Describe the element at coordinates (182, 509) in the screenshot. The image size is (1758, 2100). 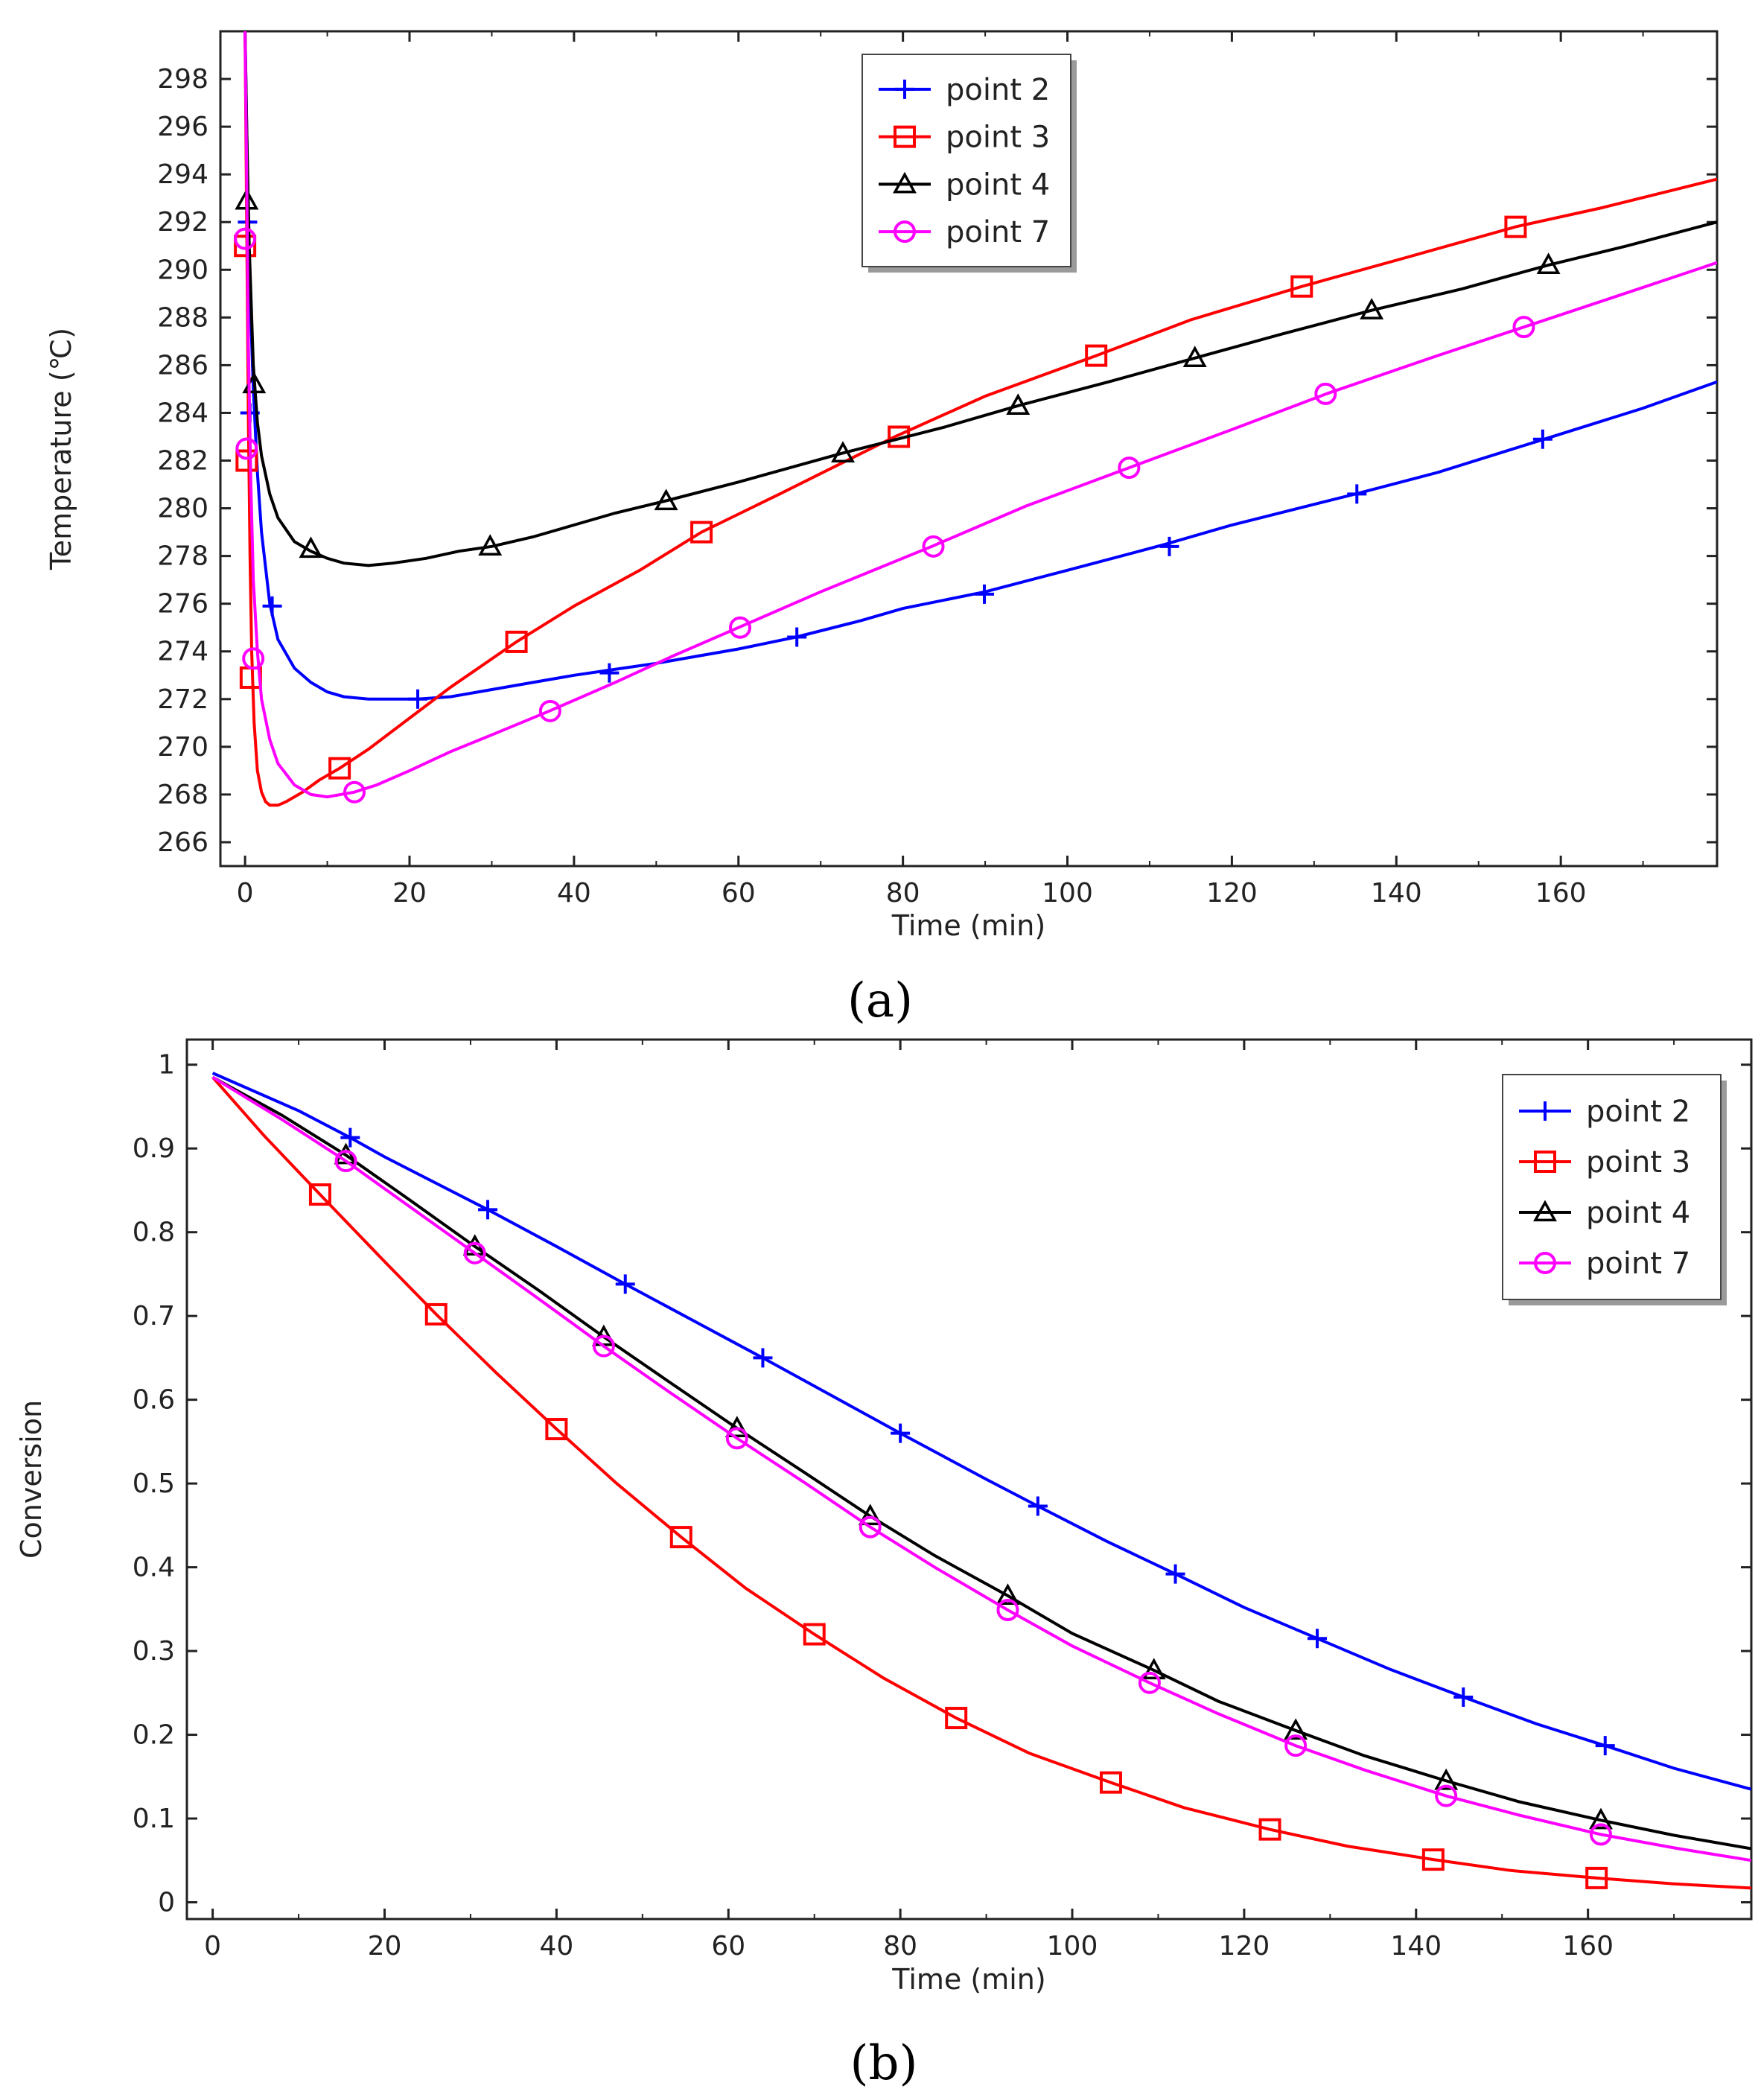
I see `y-tick-label: 280` at that location.